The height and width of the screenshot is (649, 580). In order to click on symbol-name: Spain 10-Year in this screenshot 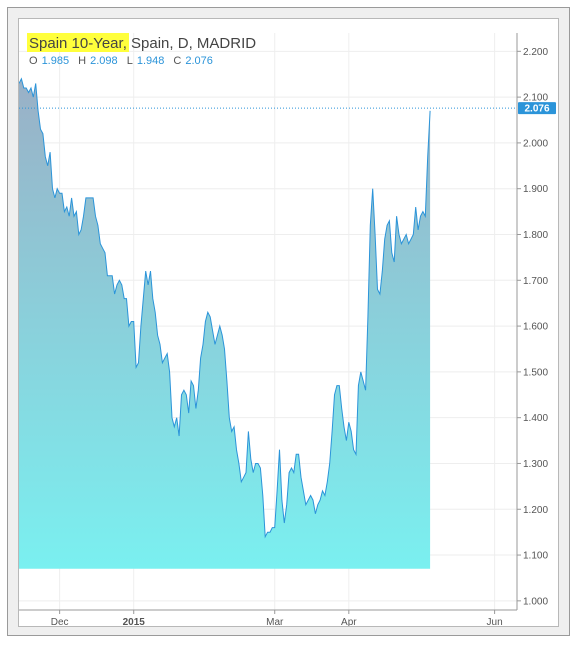, I will do `click(76, 43)`.